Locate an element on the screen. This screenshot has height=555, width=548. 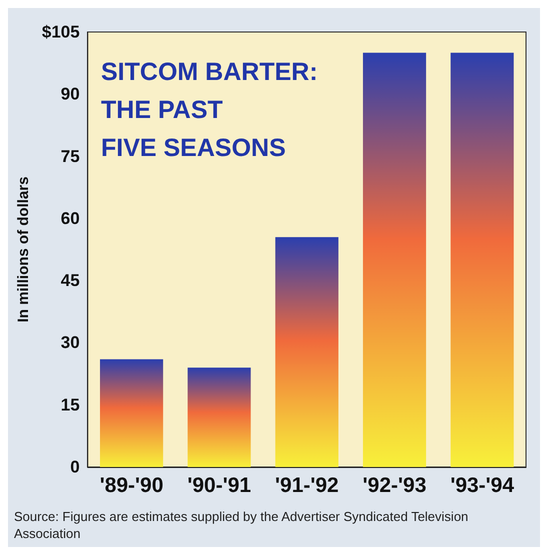
y-tick-label: 15 is located at coordinates (70, 404).